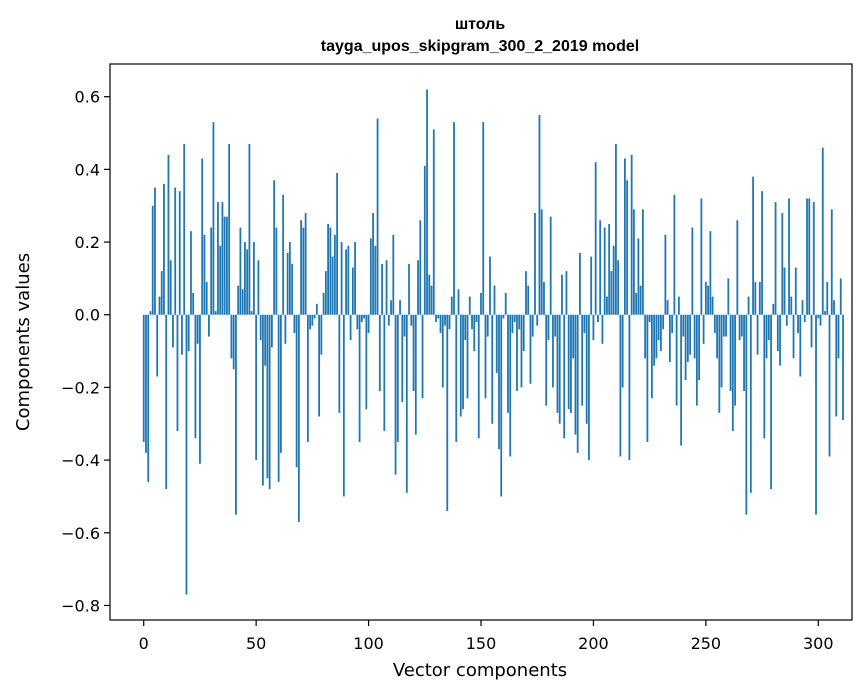  Describe the element at coordinates (87, 242) in the screenshot. I see `y-tick-label: 0.2` at that location.